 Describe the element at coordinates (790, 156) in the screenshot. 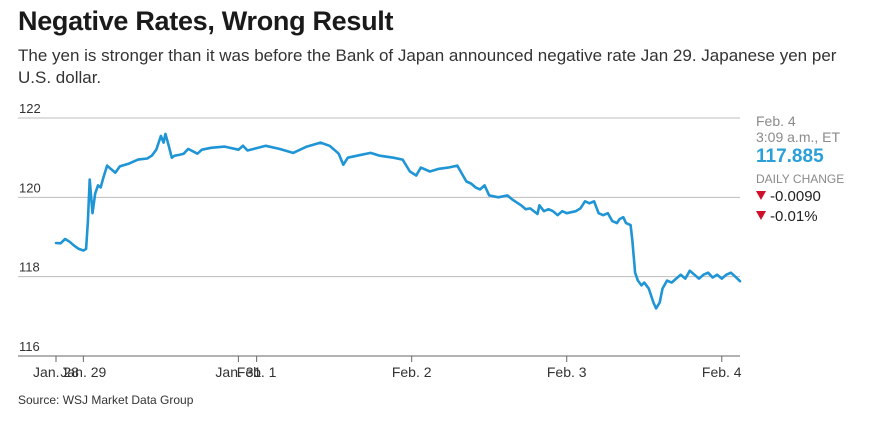

I see `readout-value: 117.885` at that location.